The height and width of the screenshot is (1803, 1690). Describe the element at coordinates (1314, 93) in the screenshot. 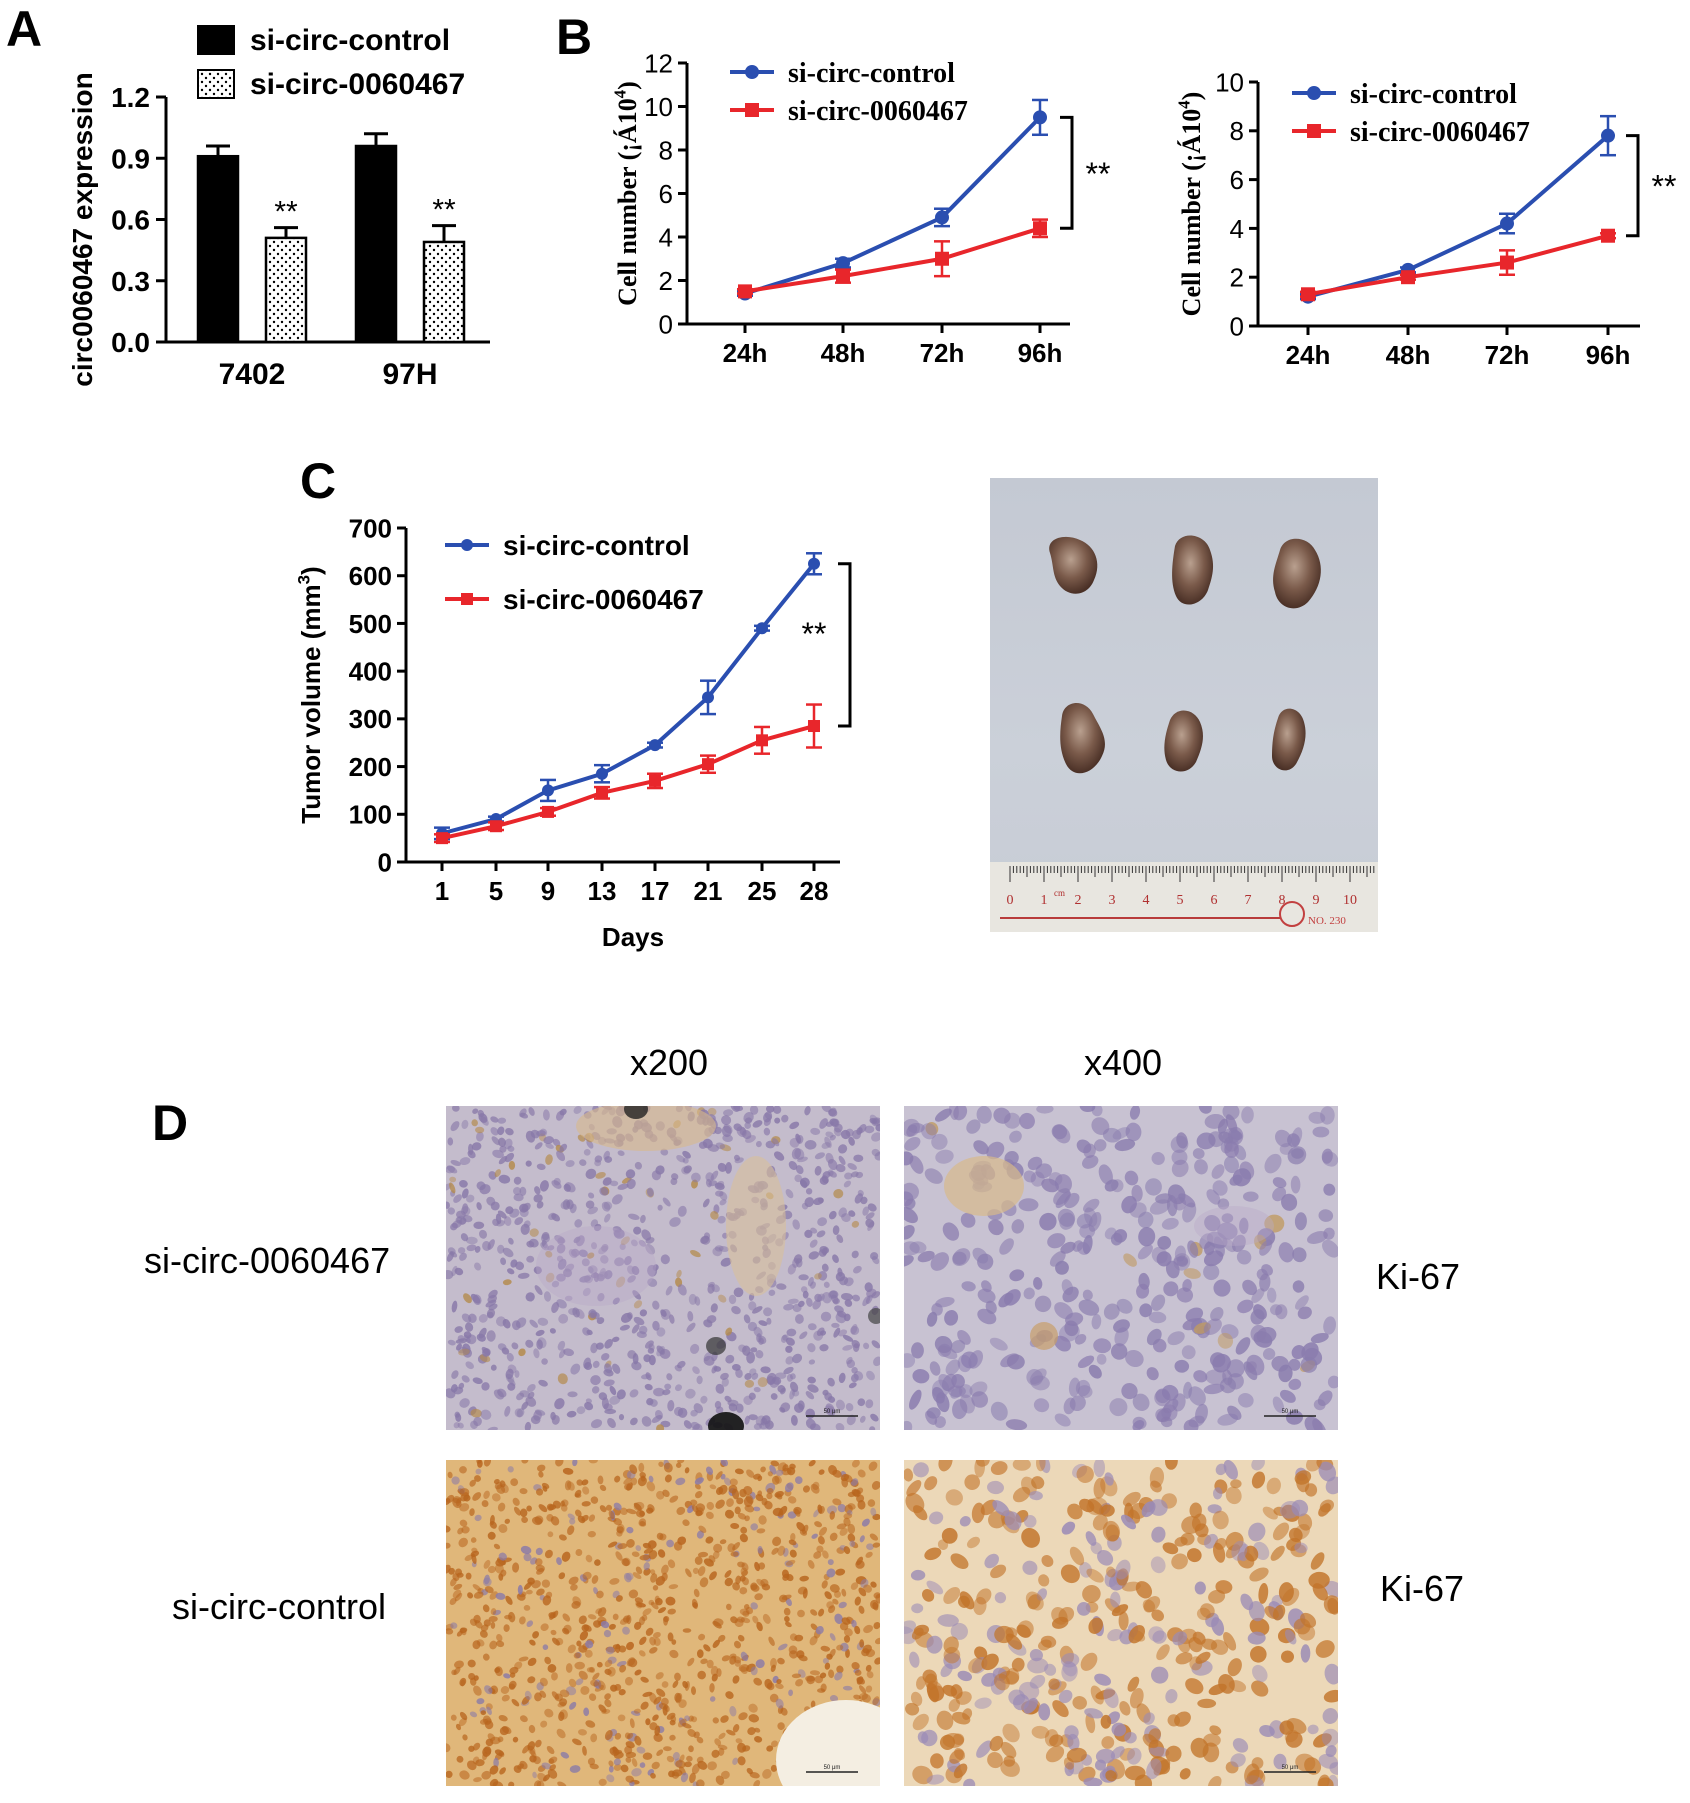

I see `legend-marker` at that location.